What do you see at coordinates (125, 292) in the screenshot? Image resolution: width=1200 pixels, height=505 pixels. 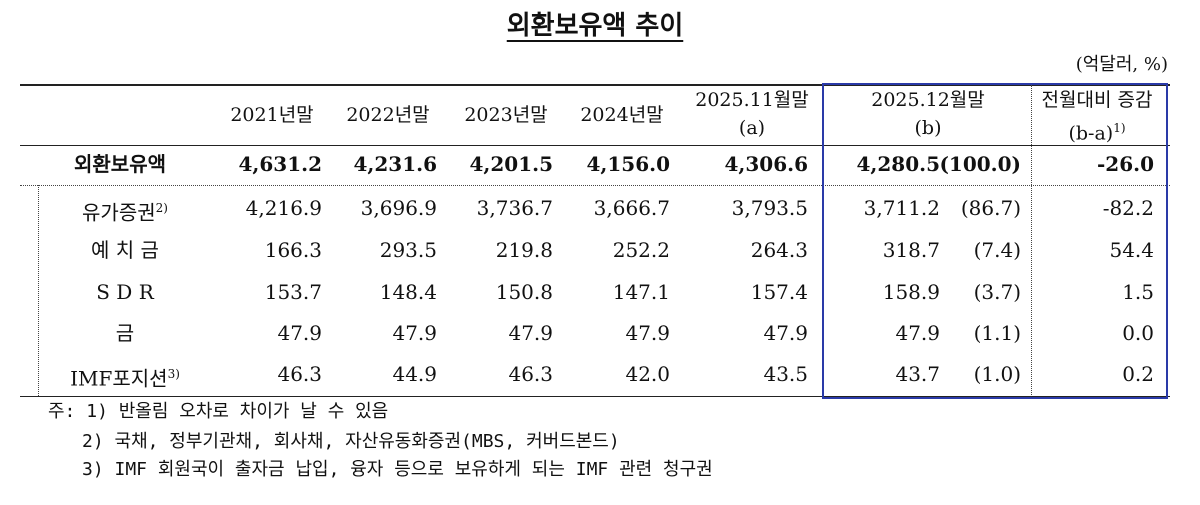 I see `row-label: S D R` at bounding box center [125, 292].